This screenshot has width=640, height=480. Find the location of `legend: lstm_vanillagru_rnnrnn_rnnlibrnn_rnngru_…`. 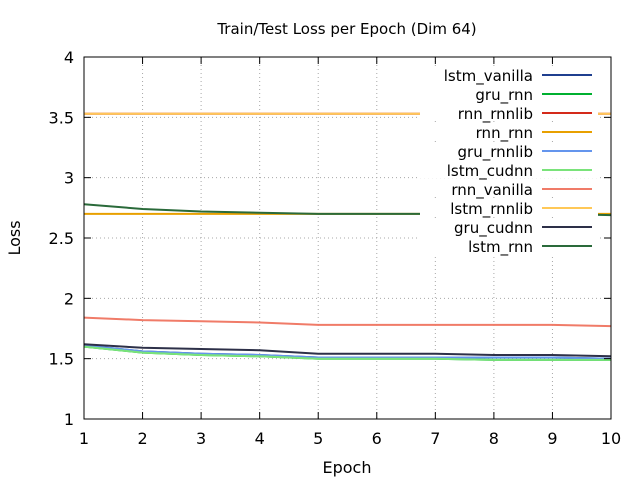

legend: lstm_vanillagru_rnnrnn_rnnlibrnn_rnngru_… is located at coordinates (509, 161).